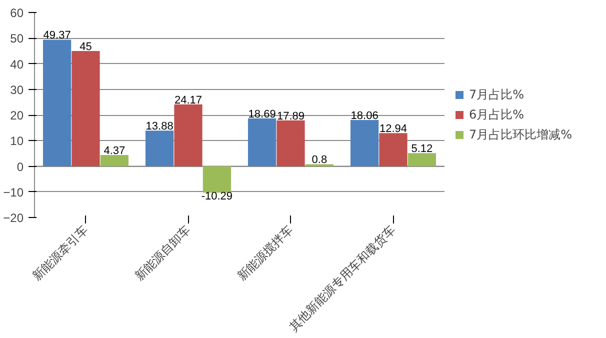 This screenshot has height=338, width=606. What do you see at coordinates (393, 129) in the screenshot?
I see `data-label: 12.94` at bounding box center [393, 129].